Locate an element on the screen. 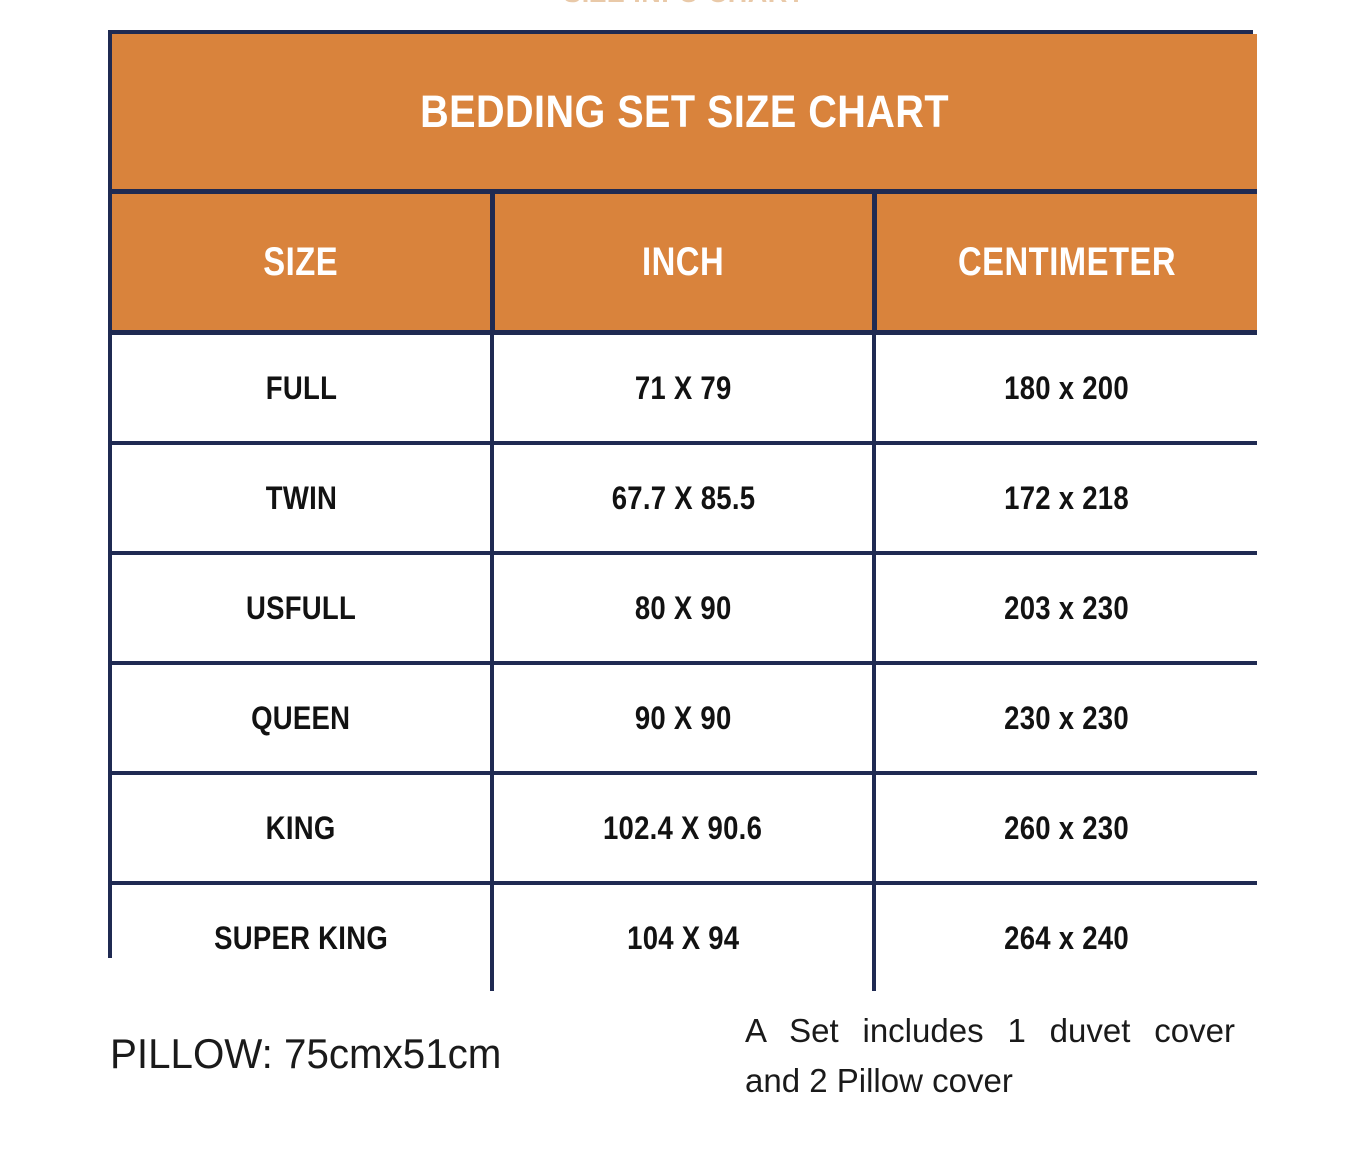 This screenshot has height=1158, width=1368. table-row: KING 102.4 X 90.6 260 x 230 is located at coordinates (685, 827).